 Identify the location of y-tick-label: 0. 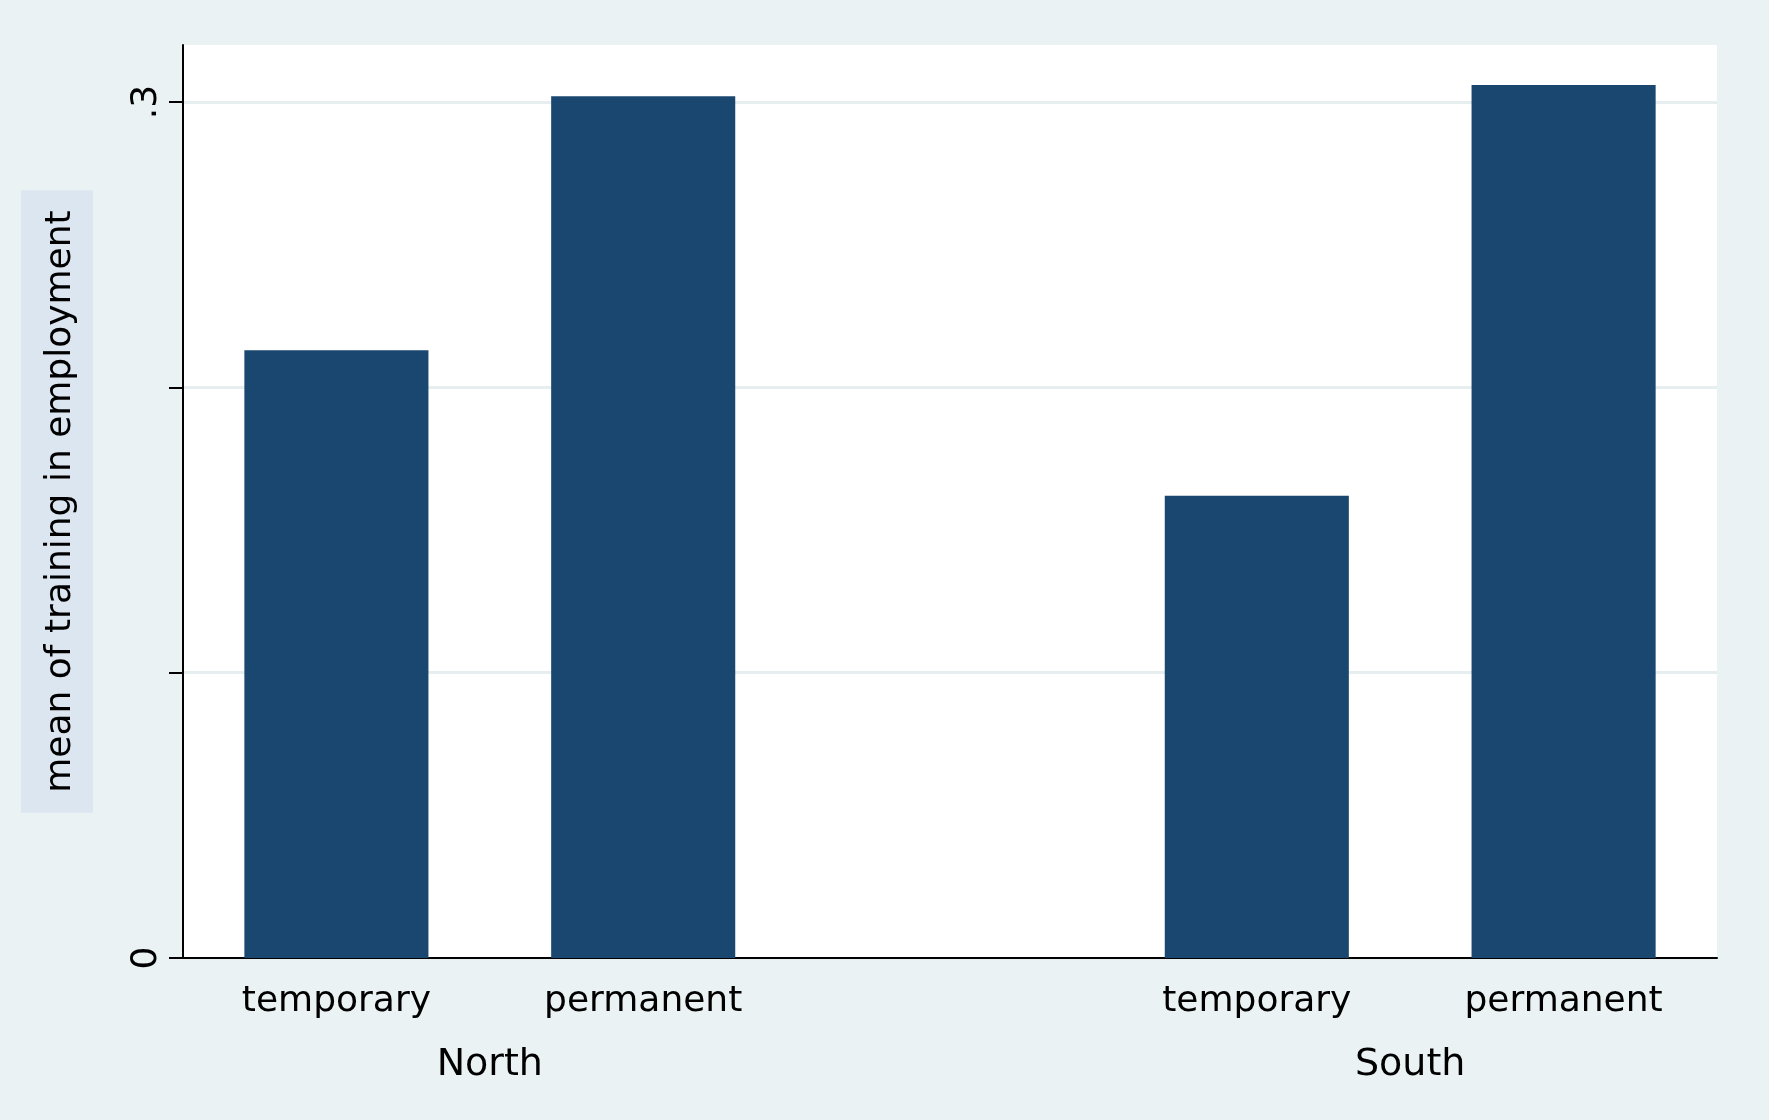
(143, 958).